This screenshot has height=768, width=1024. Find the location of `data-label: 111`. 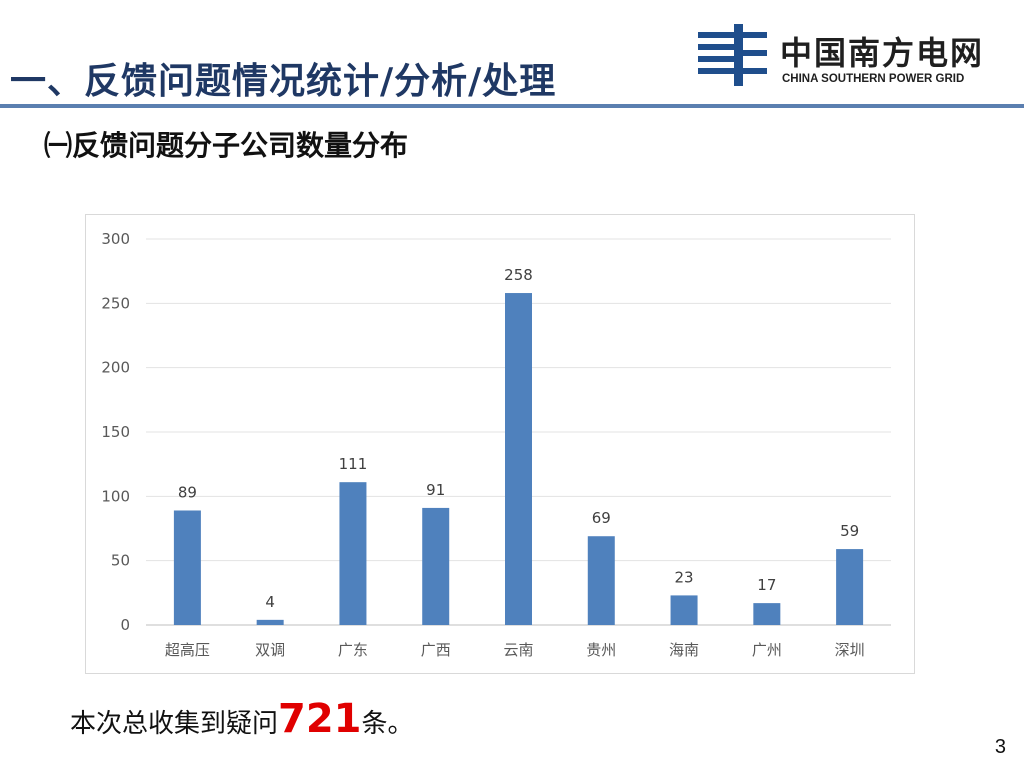

data-label: 111 is located at coordinates (353, 464).